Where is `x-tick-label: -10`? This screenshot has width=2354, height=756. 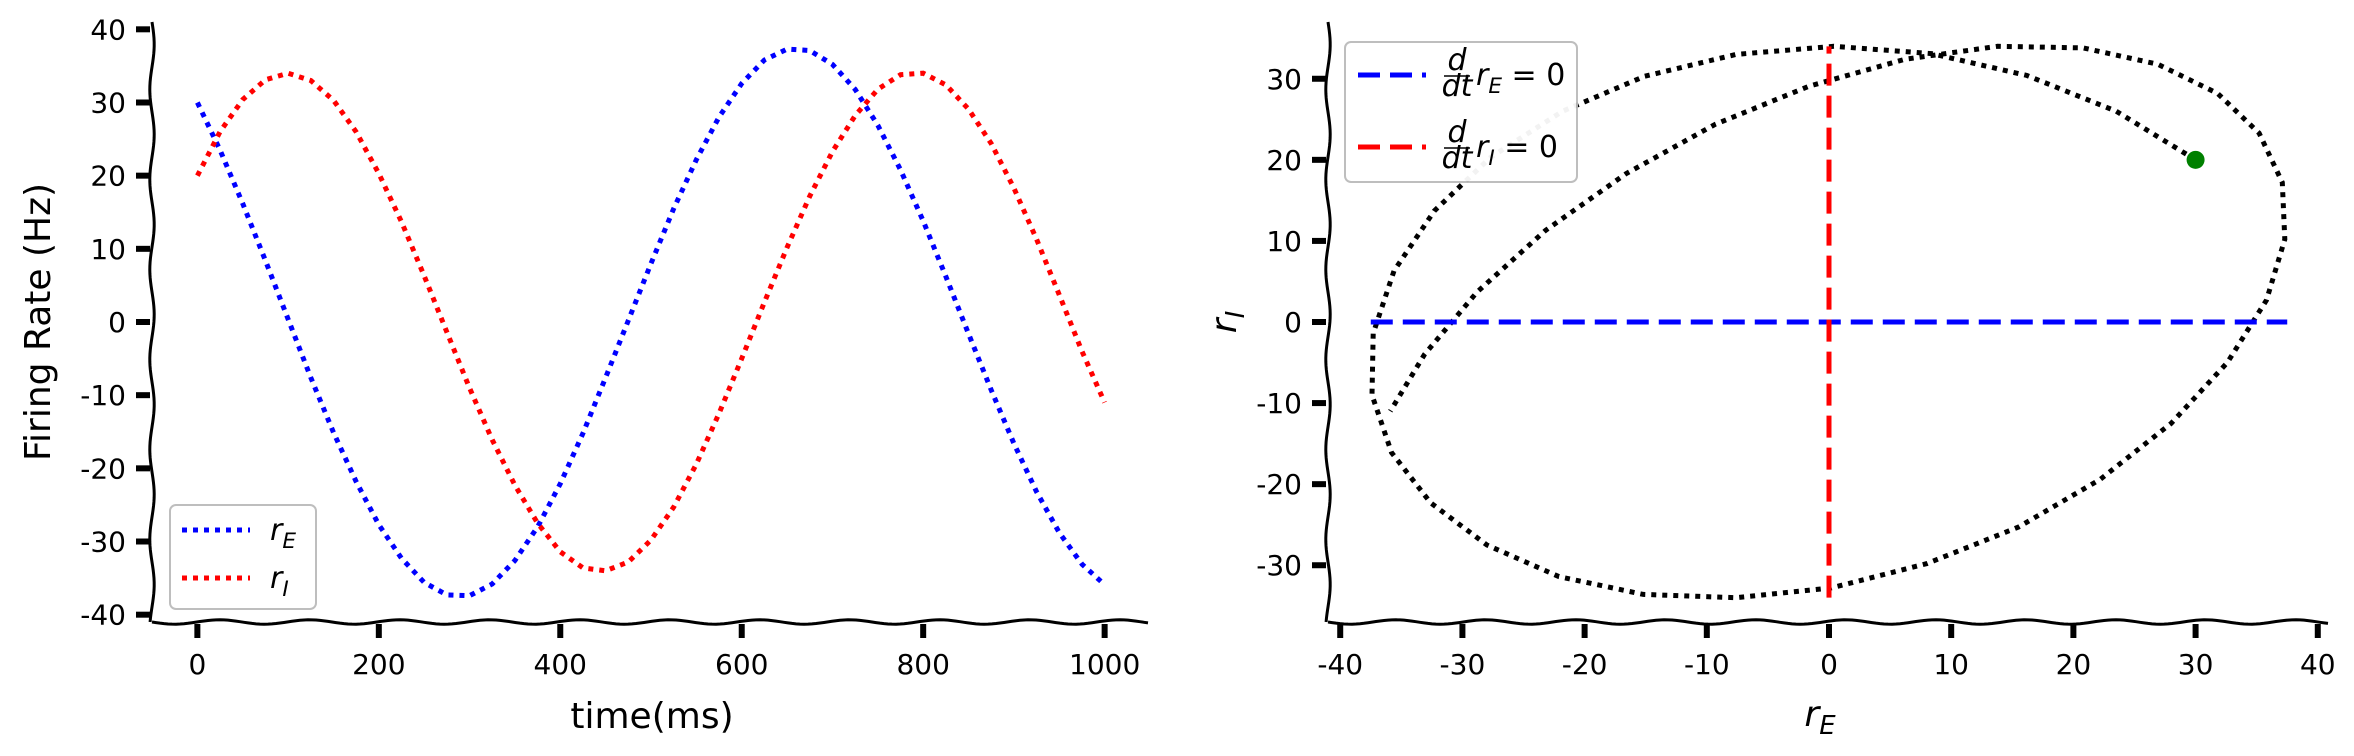 x-tick-label: -10 is located at coordinates (1707, 664).